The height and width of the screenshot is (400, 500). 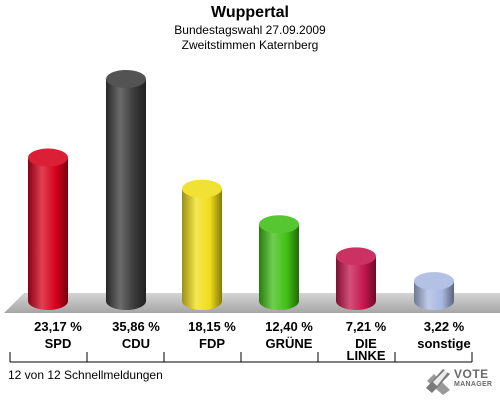 I want to click on bar-die-linke, so click(x=356, y=278).